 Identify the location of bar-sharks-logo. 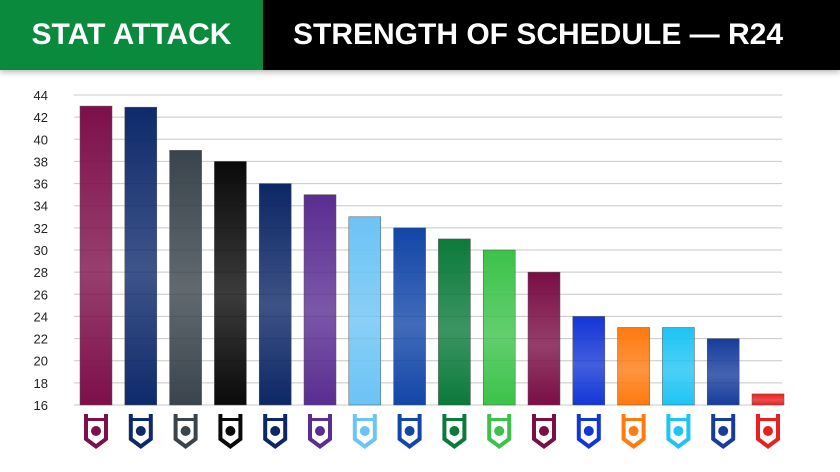
(365, 311).